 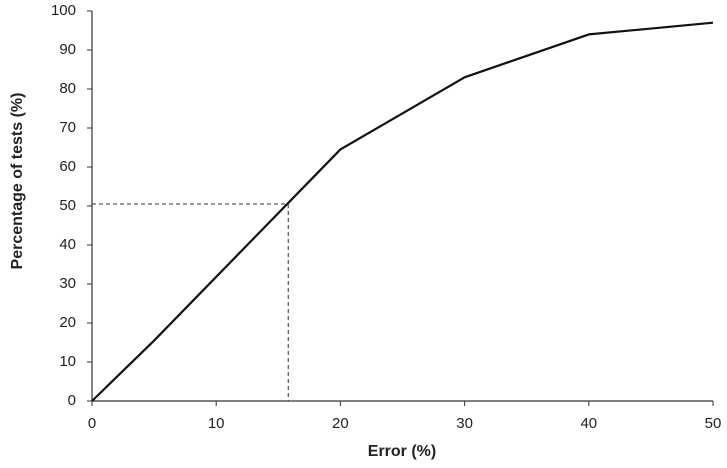 I want to click on y-axis-title: Percentage of tests (%), so click(x=17, y=181).